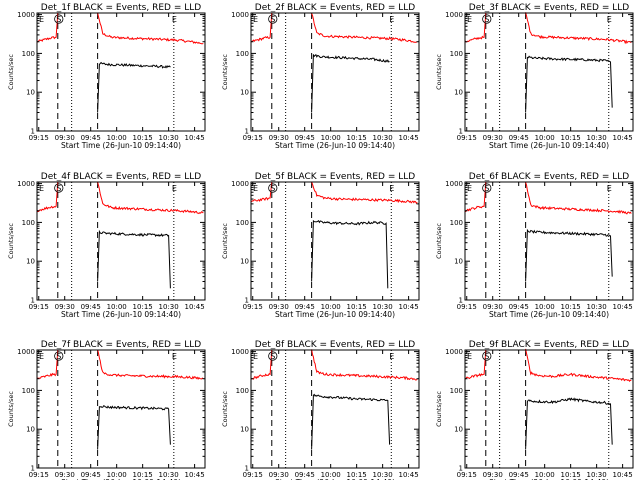 This screenshot has height=485, width=640. Describe the element at coordinates (493, 138) in the screenshot. I see `panel-3-x-tick-label-2: 09:30` at that location.